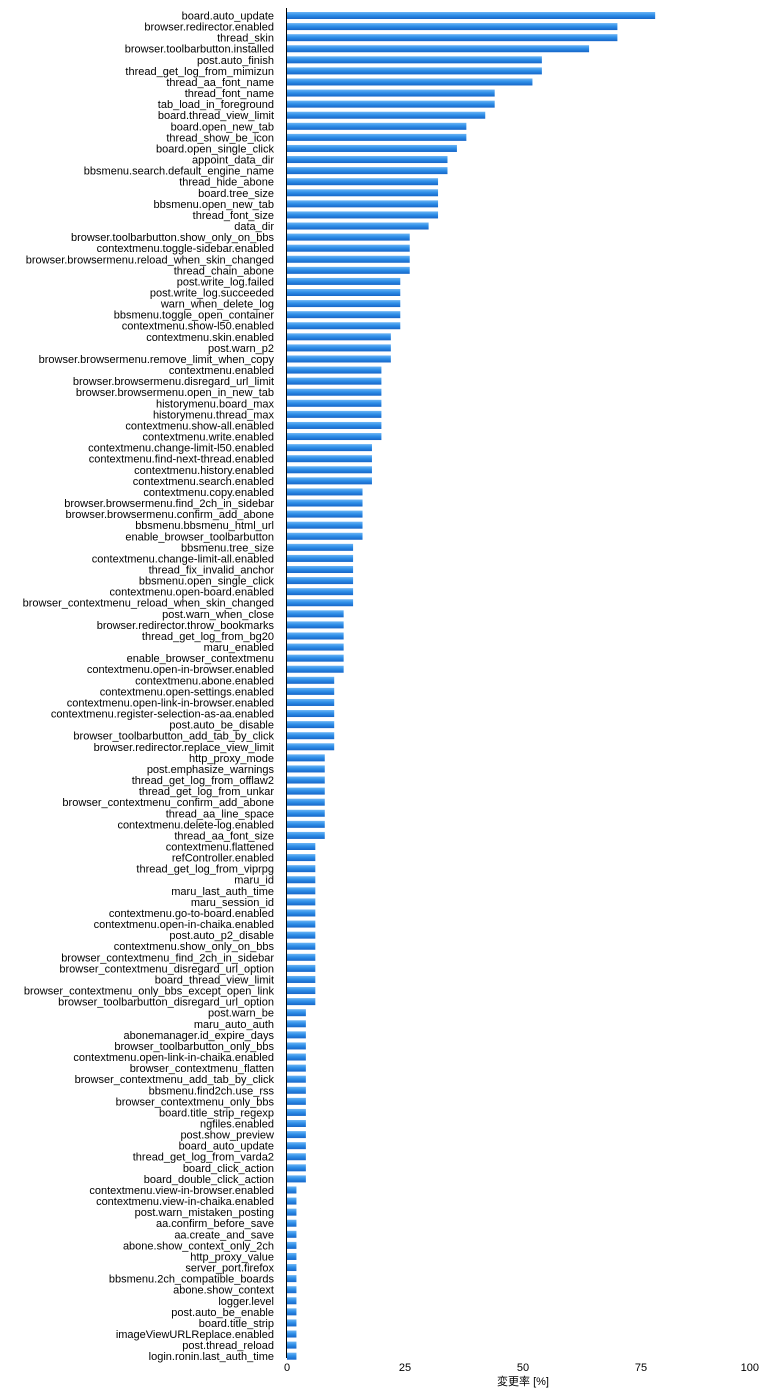 The image size is (772, 1388). What do you see at coordinates (184, 748) in the screenshot?
I see `category-label-66: browser.redirector.replace_view_limit` at bounding box center [184, 748].